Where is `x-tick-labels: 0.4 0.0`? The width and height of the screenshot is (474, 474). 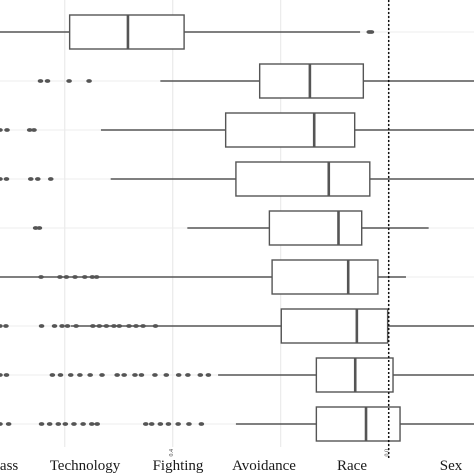
x-tick-labels: 0.4 0.0 is located at coordinates (280, 453).